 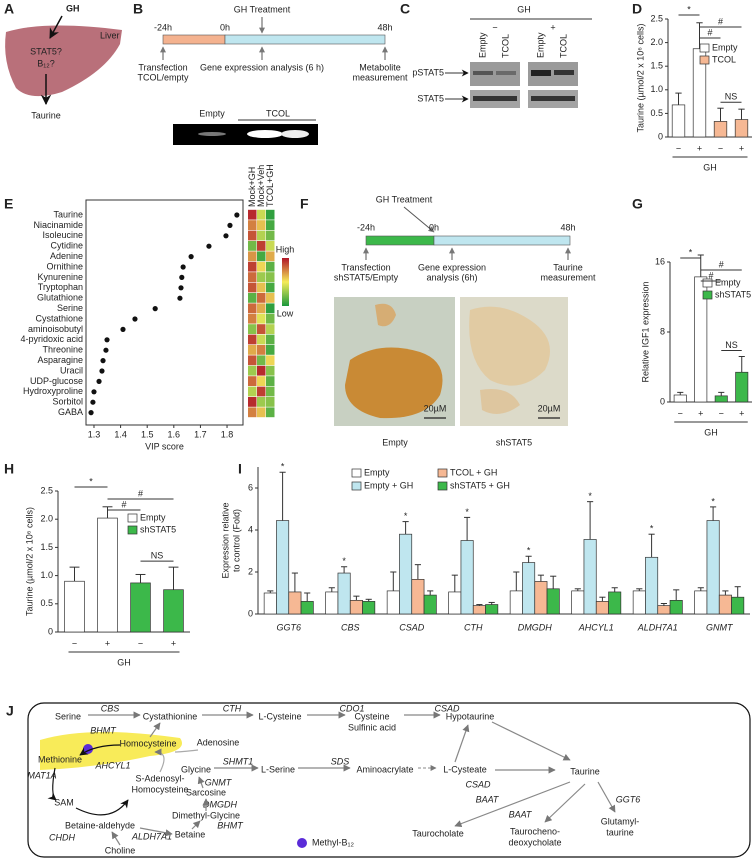 I want to click on legend-swatch, so click(x=356, y=473).